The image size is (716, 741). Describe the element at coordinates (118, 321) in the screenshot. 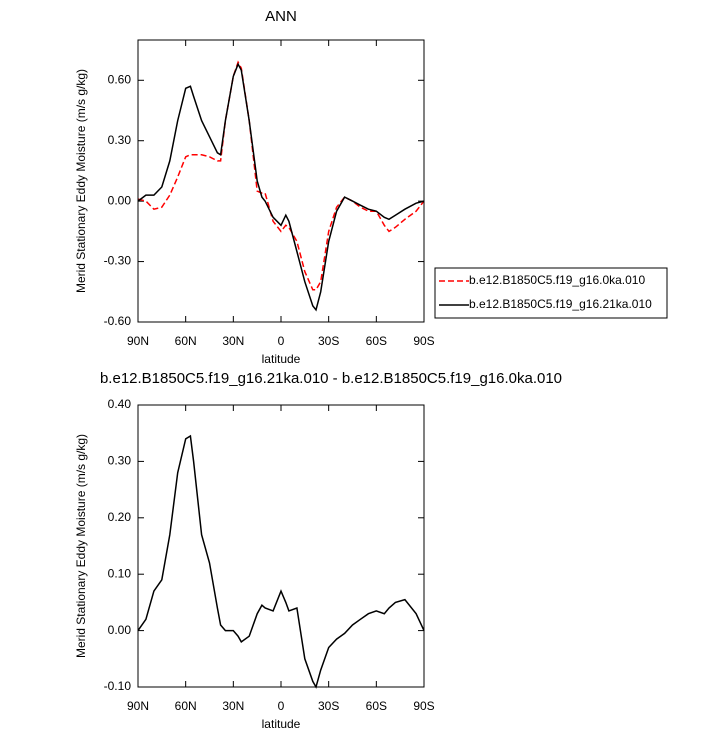

I see `y-tick-label: -0.60` at that location.